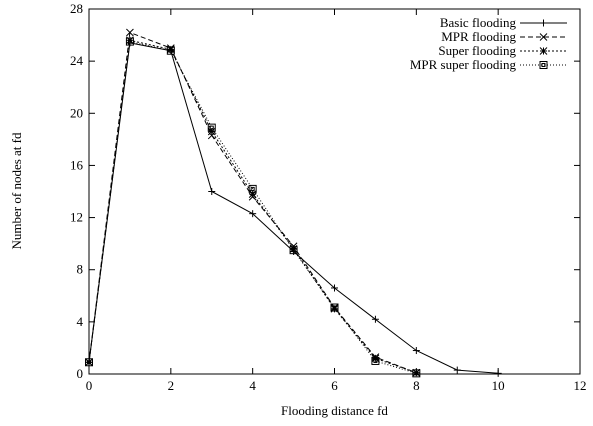  I want to click on y-tick-label: 12, so click(76, 217).